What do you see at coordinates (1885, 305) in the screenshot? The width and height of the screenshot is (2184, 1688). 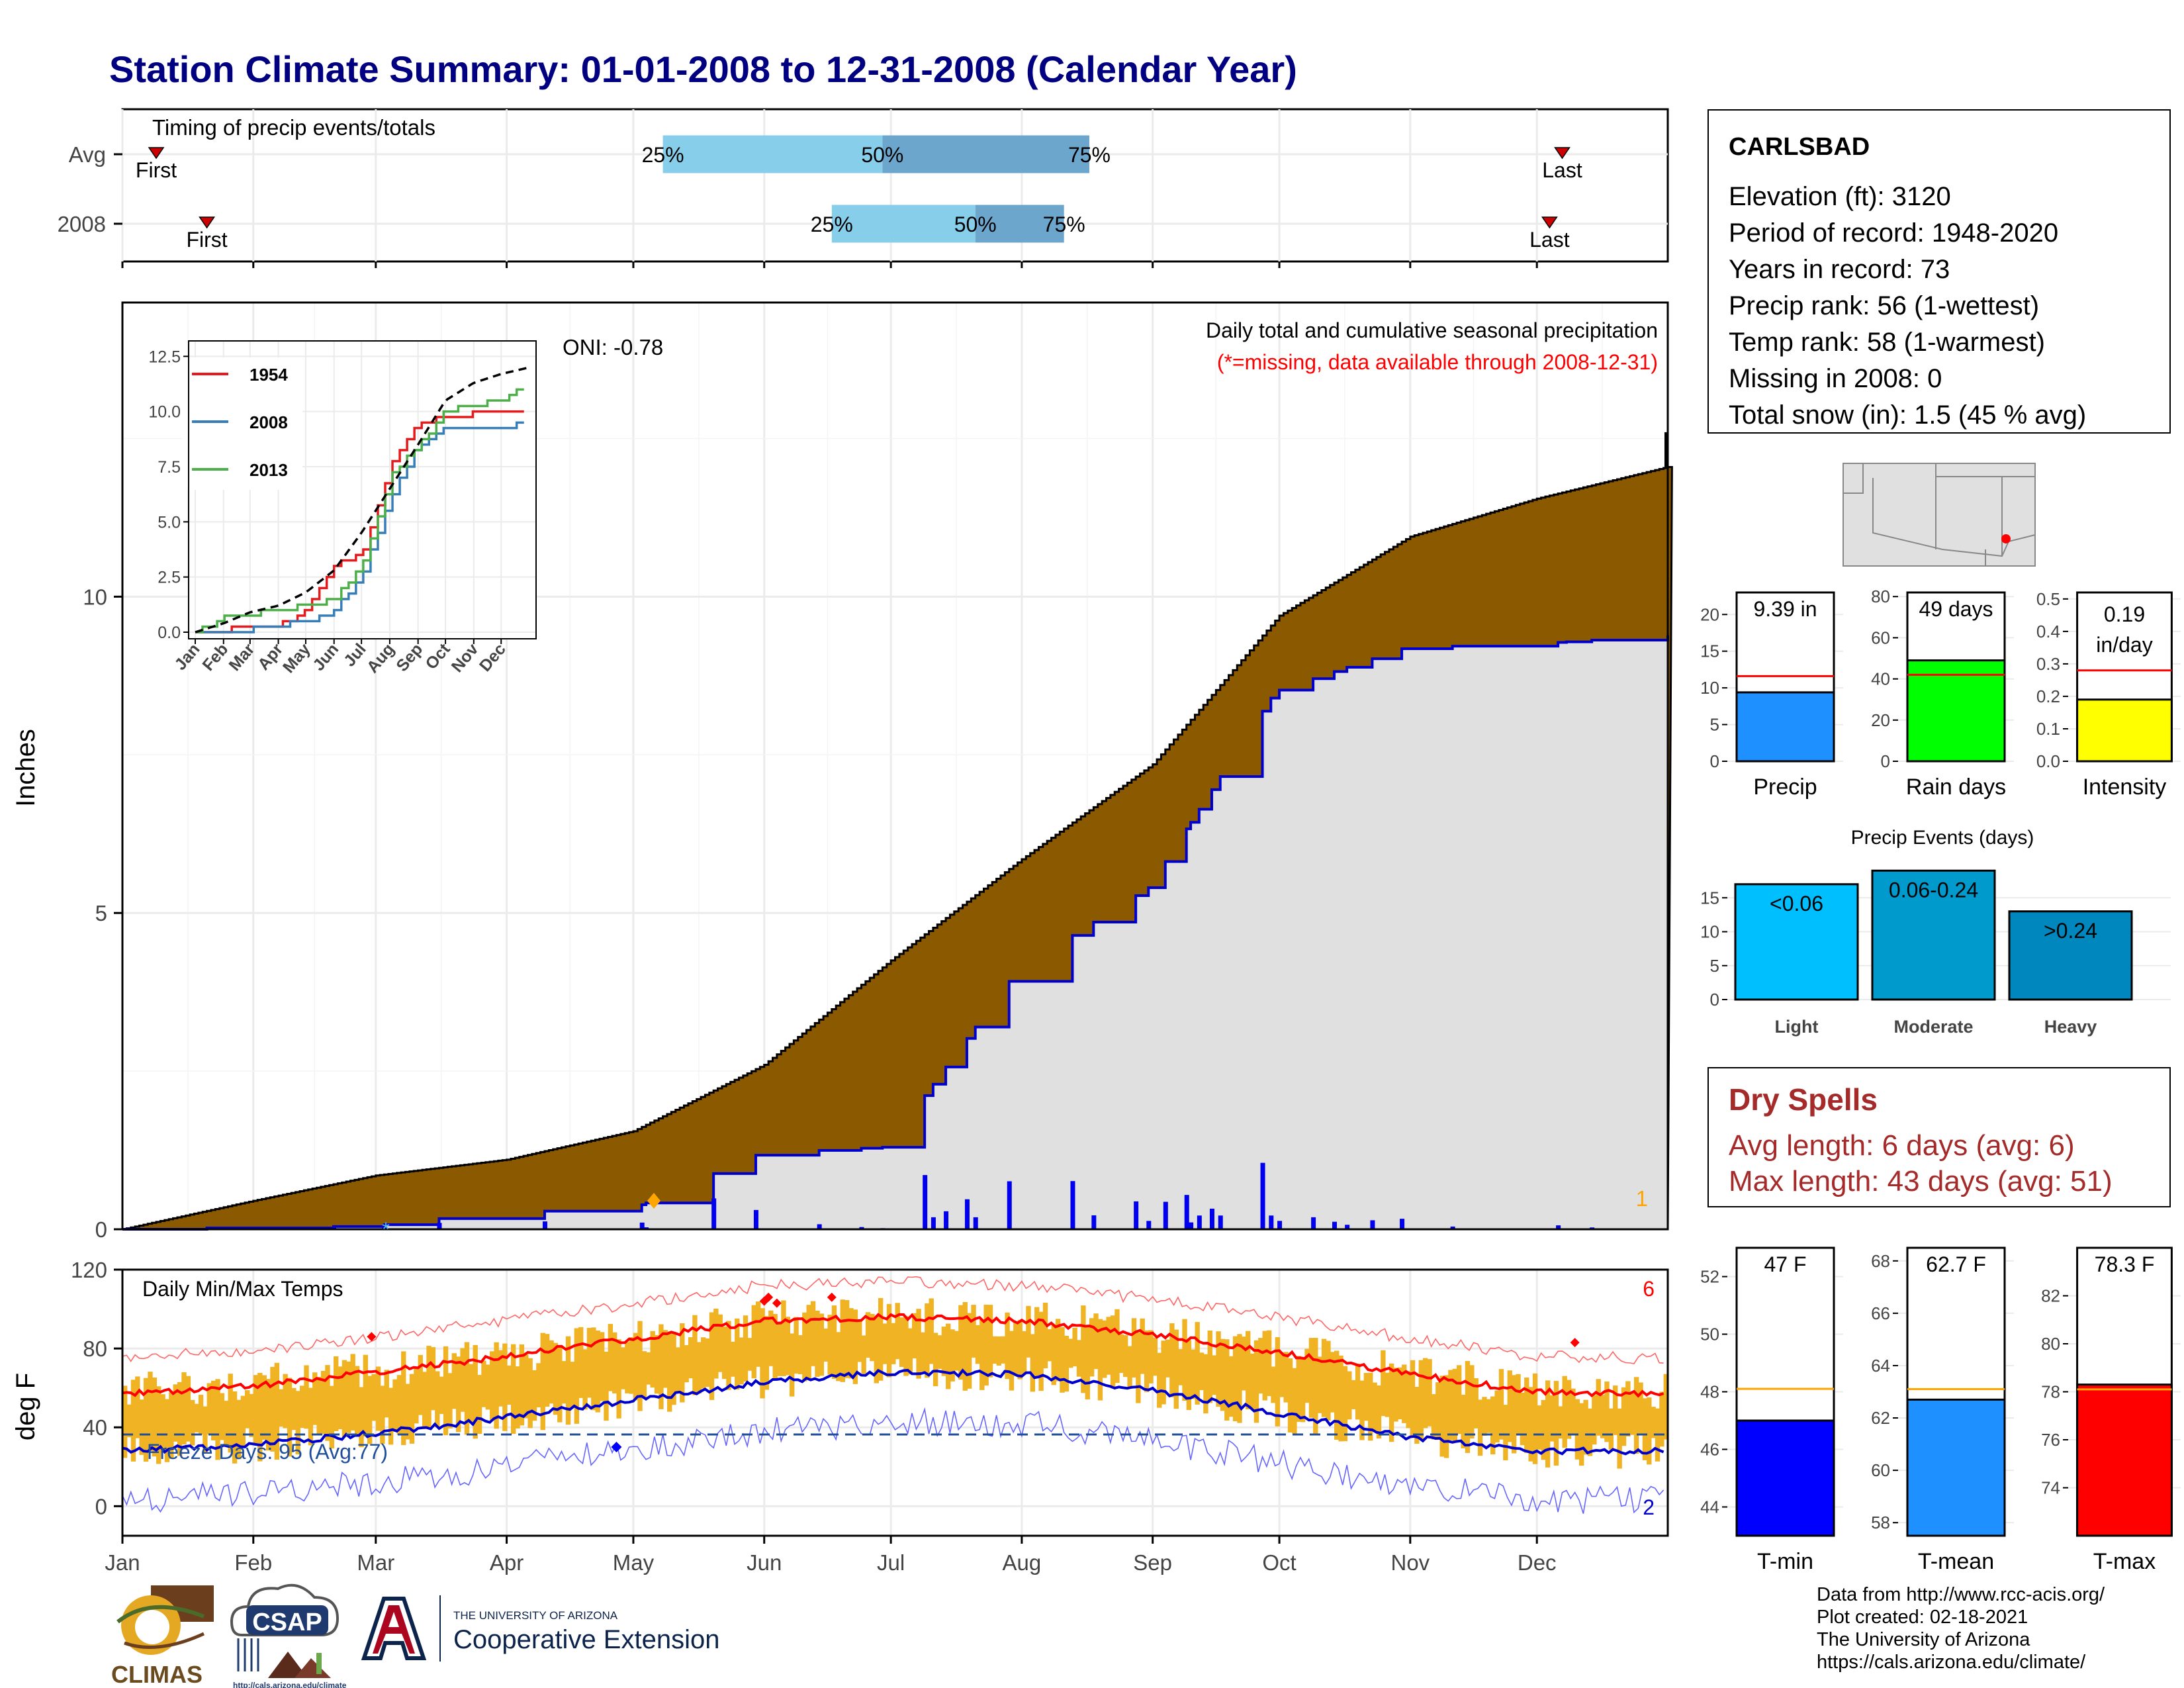 I see `station-precip-rank: Precip rank: 56 (1-wettest)` at bounding box center [1885, 305].